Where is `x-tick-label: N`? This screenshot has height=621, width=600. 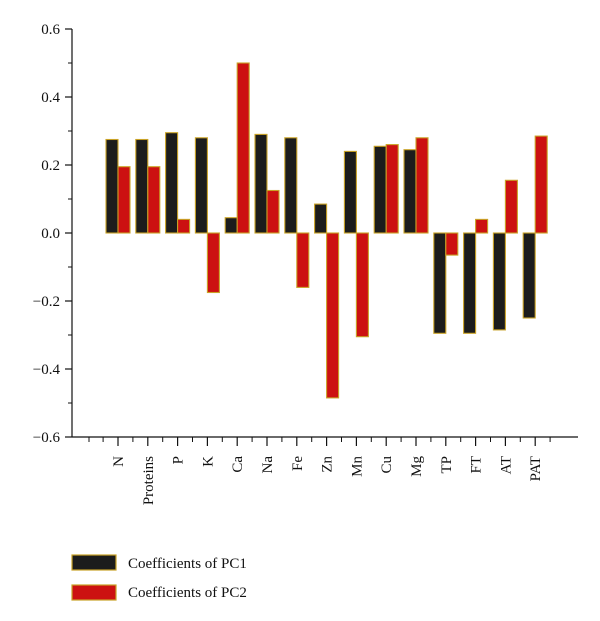 x-tick-label: N is located at coordinates (119, 461).